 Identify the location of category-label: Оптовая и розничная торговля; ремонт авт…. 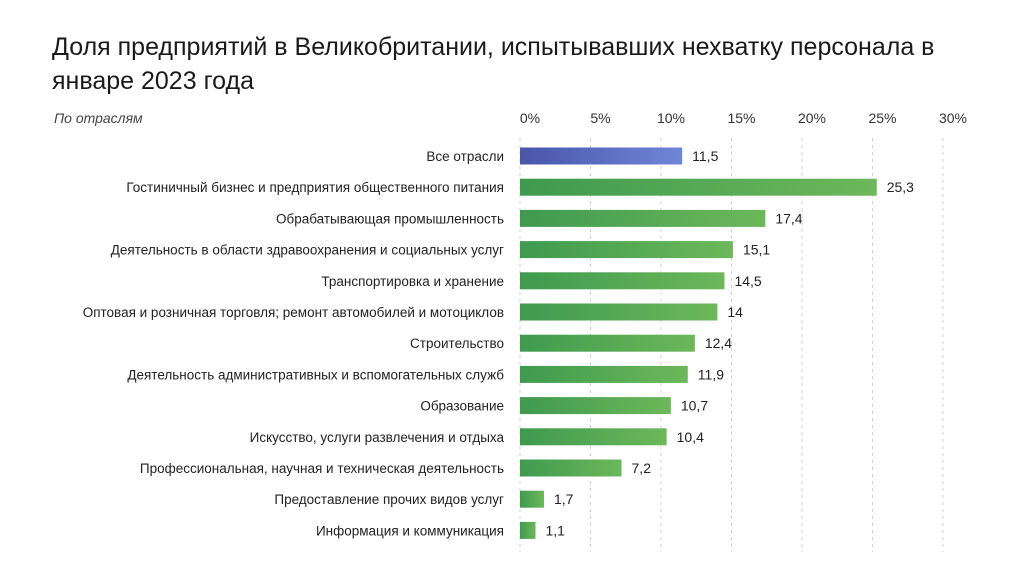
(293, 312).